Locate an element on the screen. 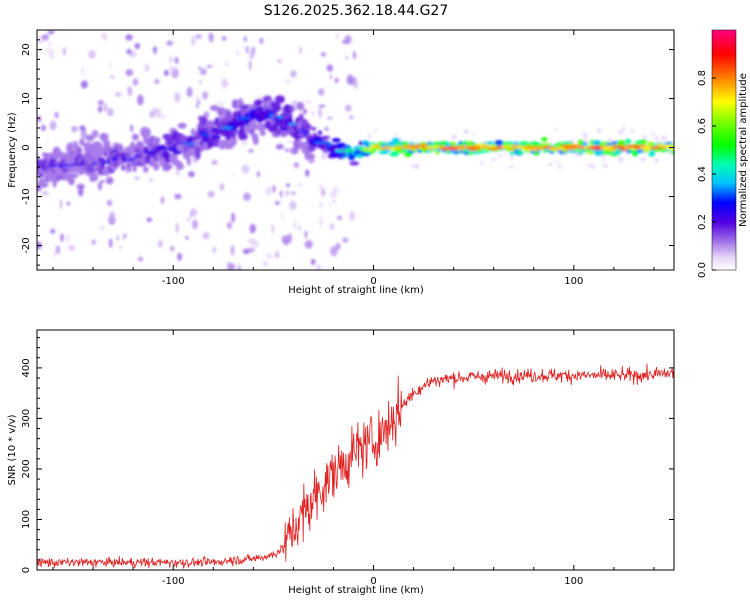  y-tick-label: 20 is located at coordinates (26, 49).